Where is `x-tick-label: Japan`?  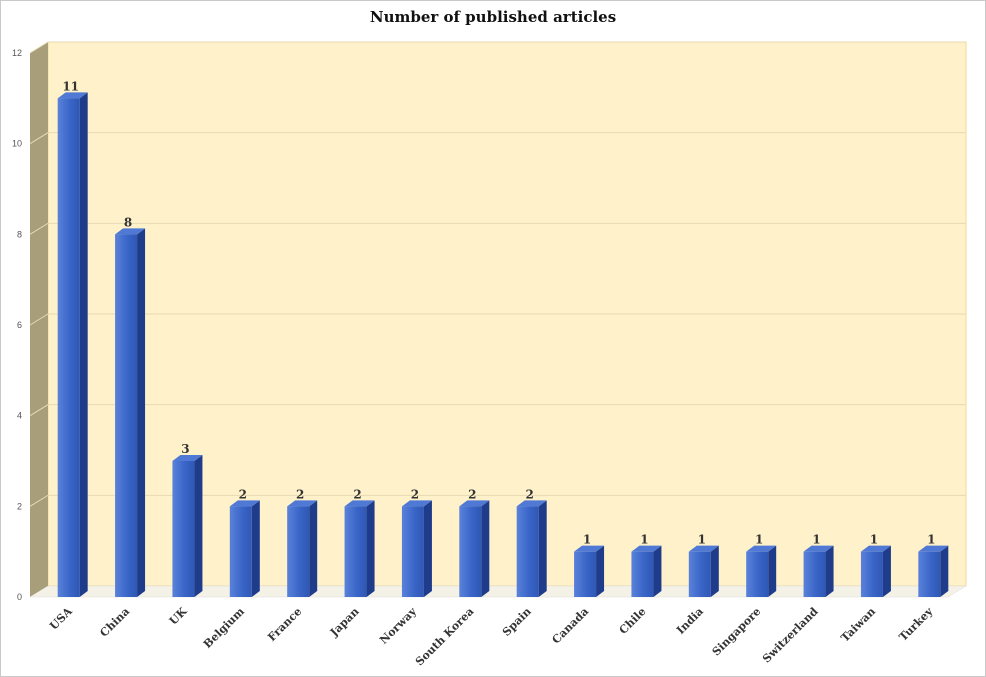
x-tick-label: Japan is located at coordinates (344, 622).